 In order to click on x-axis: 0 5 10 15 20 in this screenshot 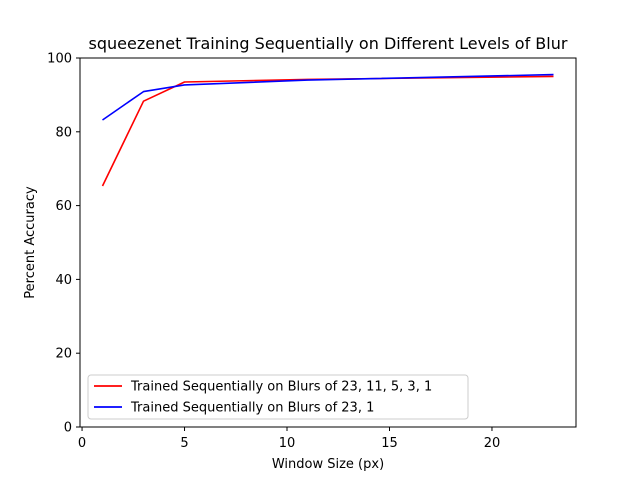, I will do `click(289, 439)`.